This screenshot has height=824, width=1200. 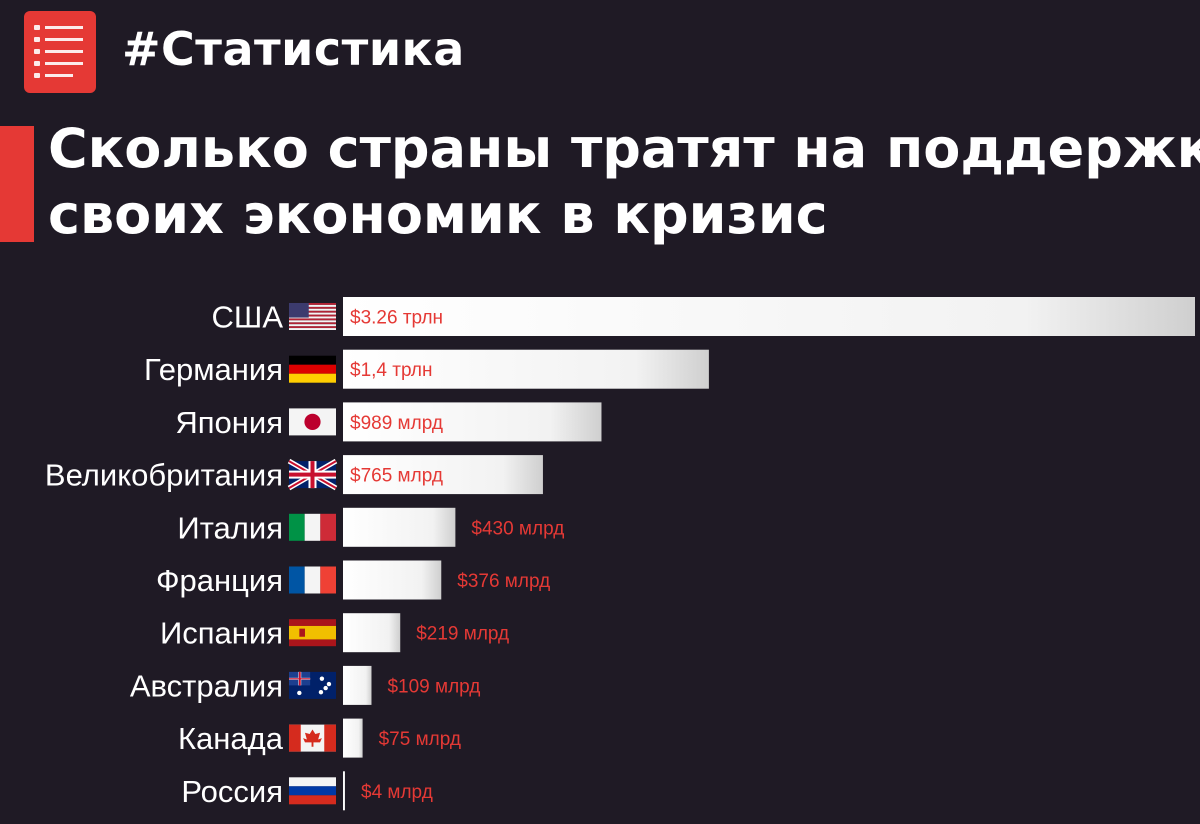 I want to click on data-label: $989 млрд, so click(x=396, y=423).